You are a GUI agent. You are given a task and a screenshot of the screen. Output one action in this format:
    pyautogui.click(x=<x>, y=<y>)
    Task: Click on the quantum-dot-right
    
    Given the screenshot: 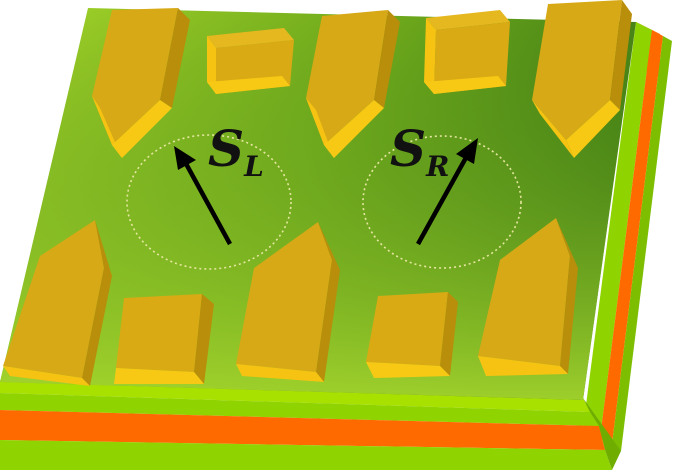 What is the action you would take?
    pyautogui.click(x=442, y=202)
    